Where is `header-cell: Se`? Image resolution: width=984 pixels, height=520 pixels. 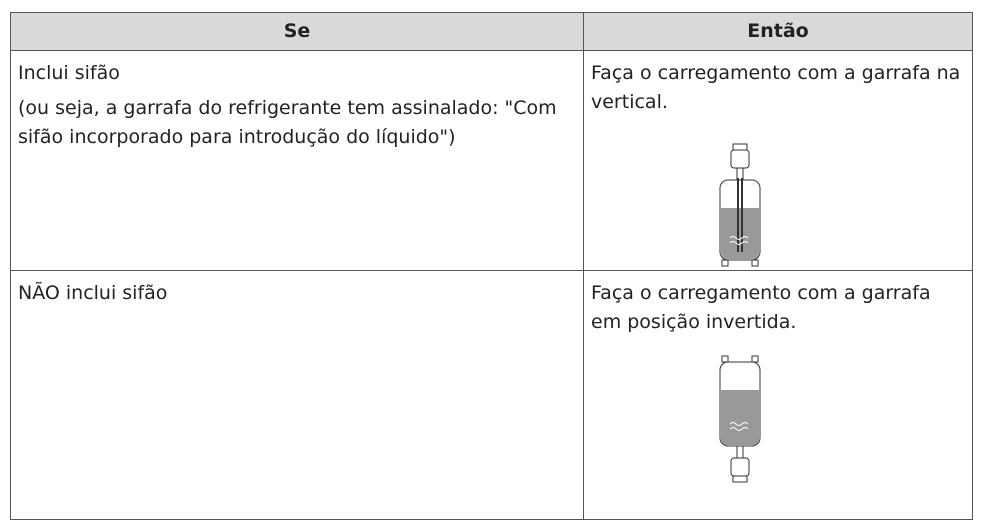
header-cell: Se is located at coordinates (297, 31).